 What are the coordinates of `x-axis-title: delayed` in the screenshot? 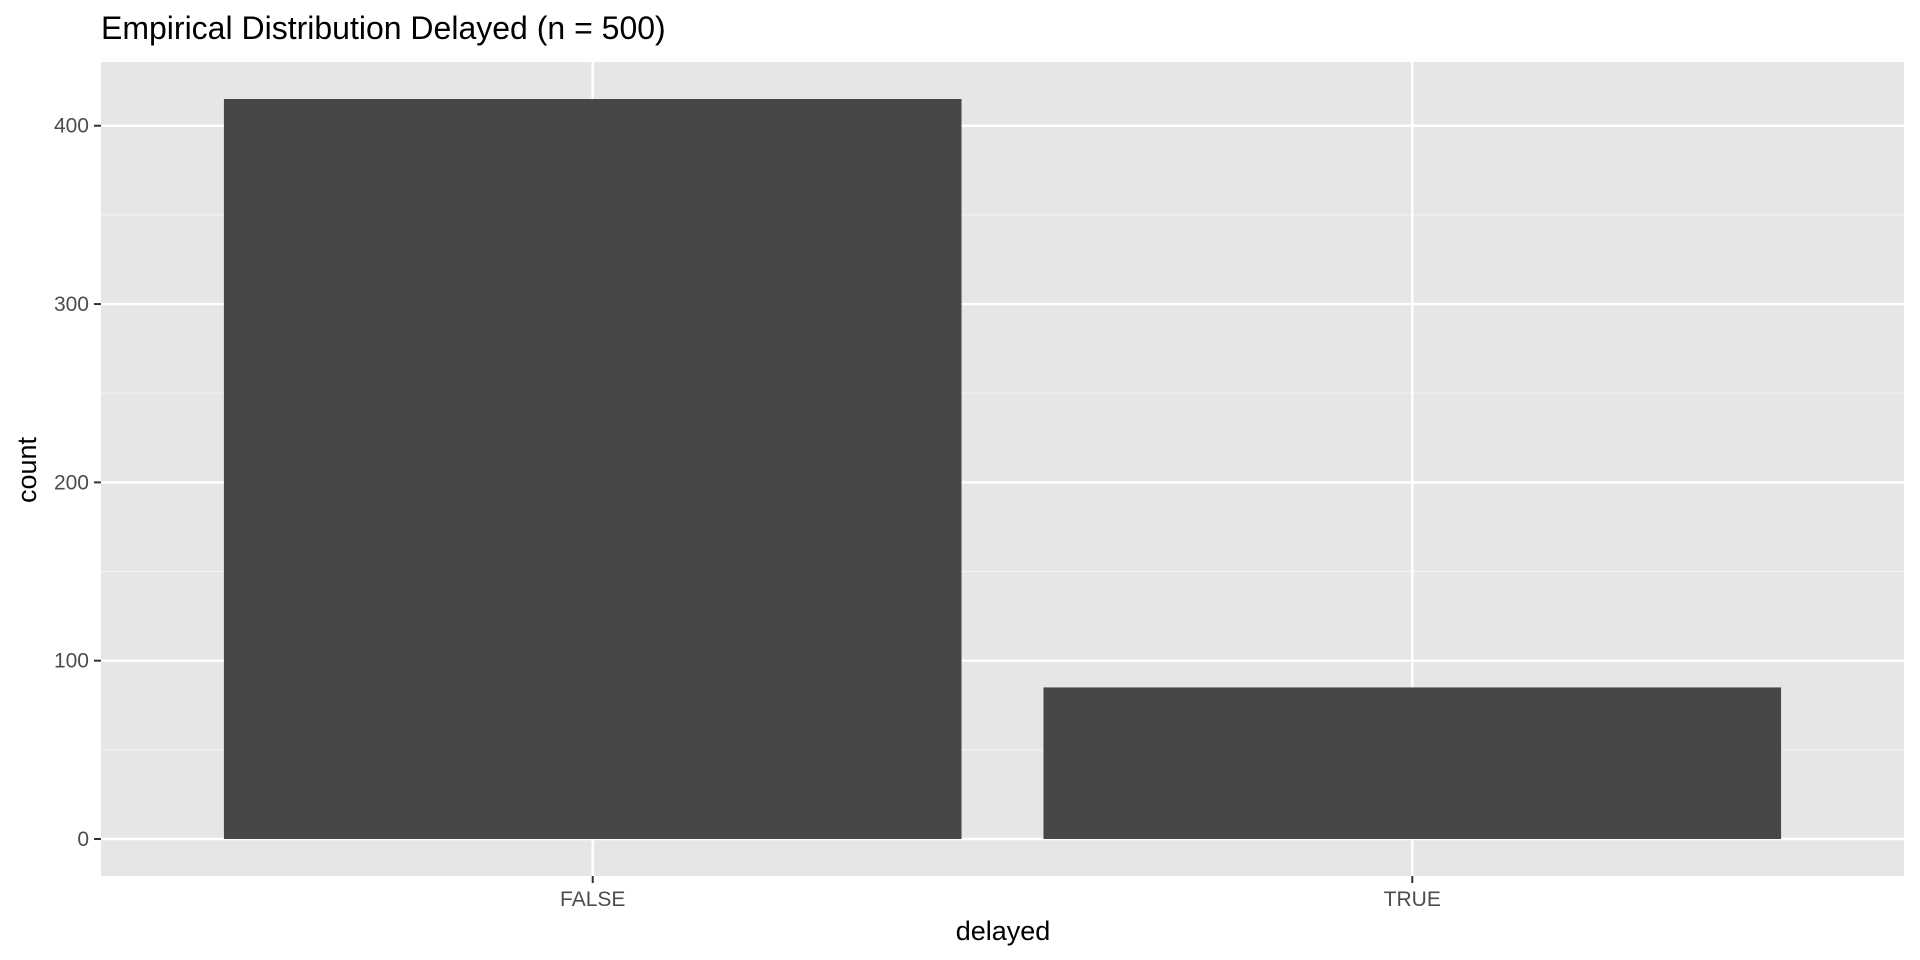 It's located at (1003, 931).